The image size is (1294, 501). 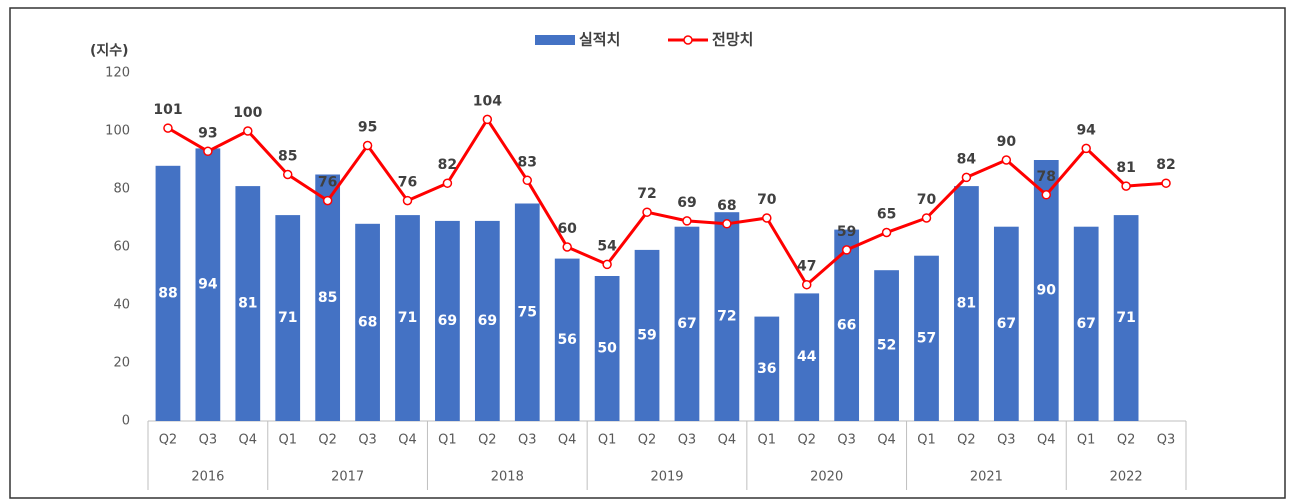 I want to click on x-group-label: 2016, so click(x=207, y=477).